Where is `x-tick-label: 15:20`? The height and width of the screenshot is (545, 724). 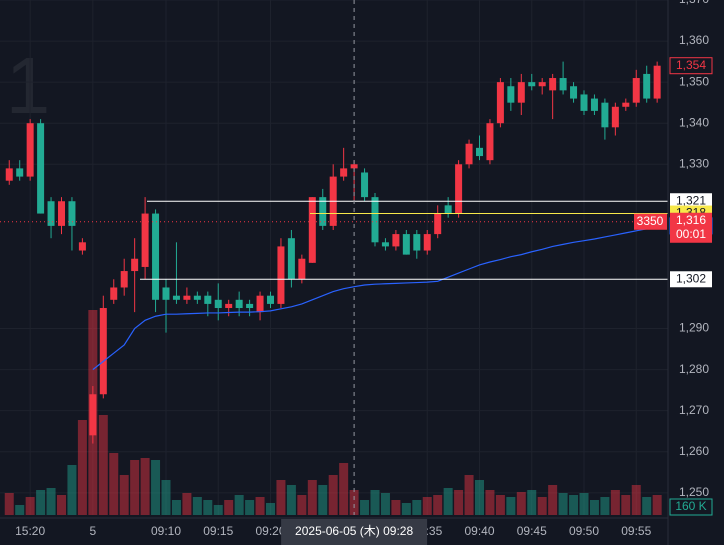 x-tick-label: 15:20 is located at coordinates (30, 531).